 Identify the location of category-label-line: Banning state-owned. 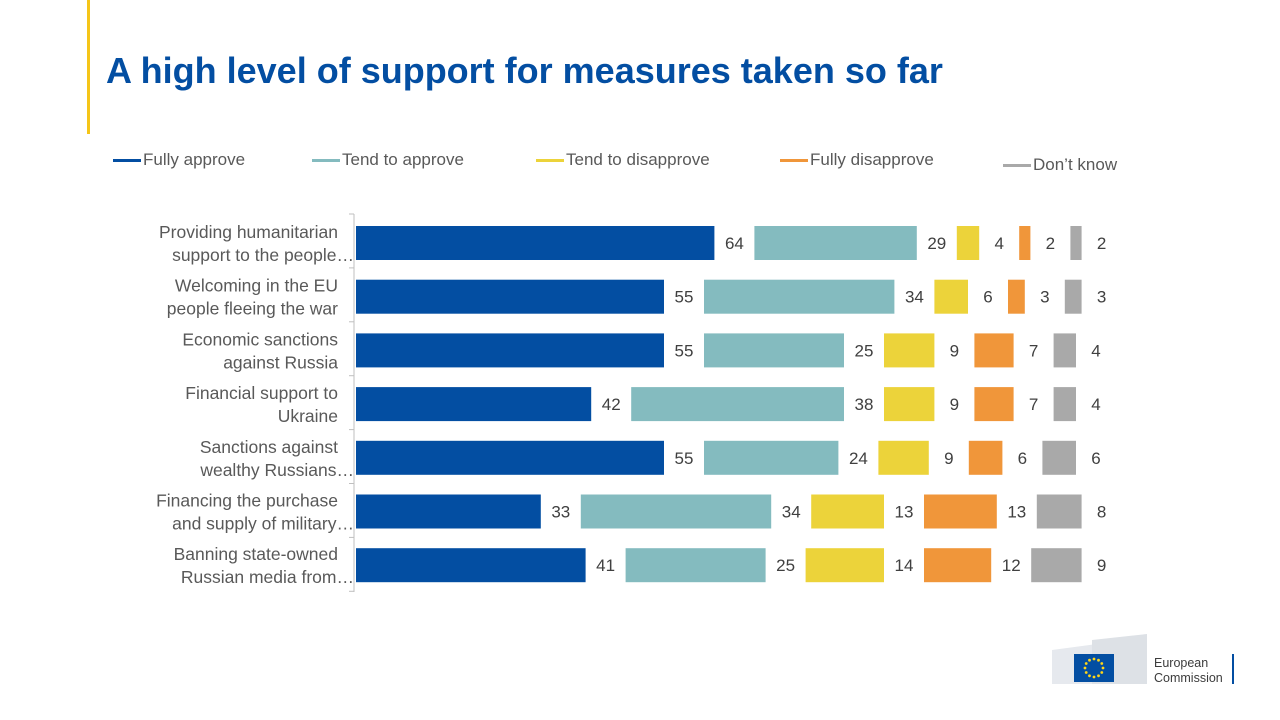
(256, 554).